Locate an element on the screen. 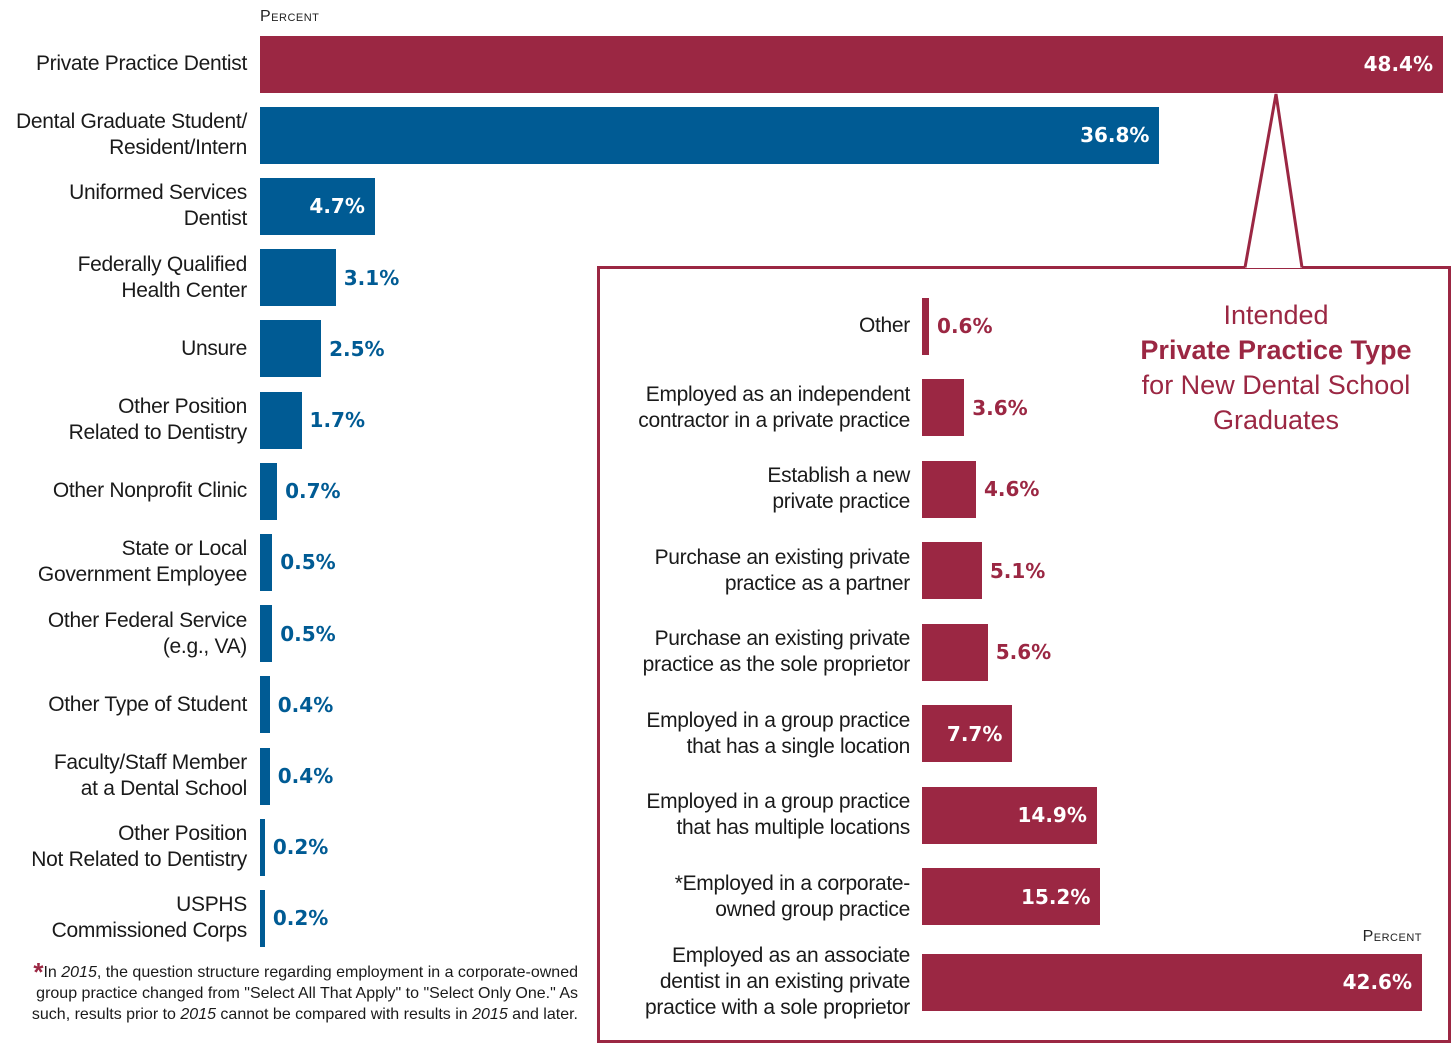 The image size is (1455, 1049). footnote-year-1: 2015 is located at coordinates (79, 972).